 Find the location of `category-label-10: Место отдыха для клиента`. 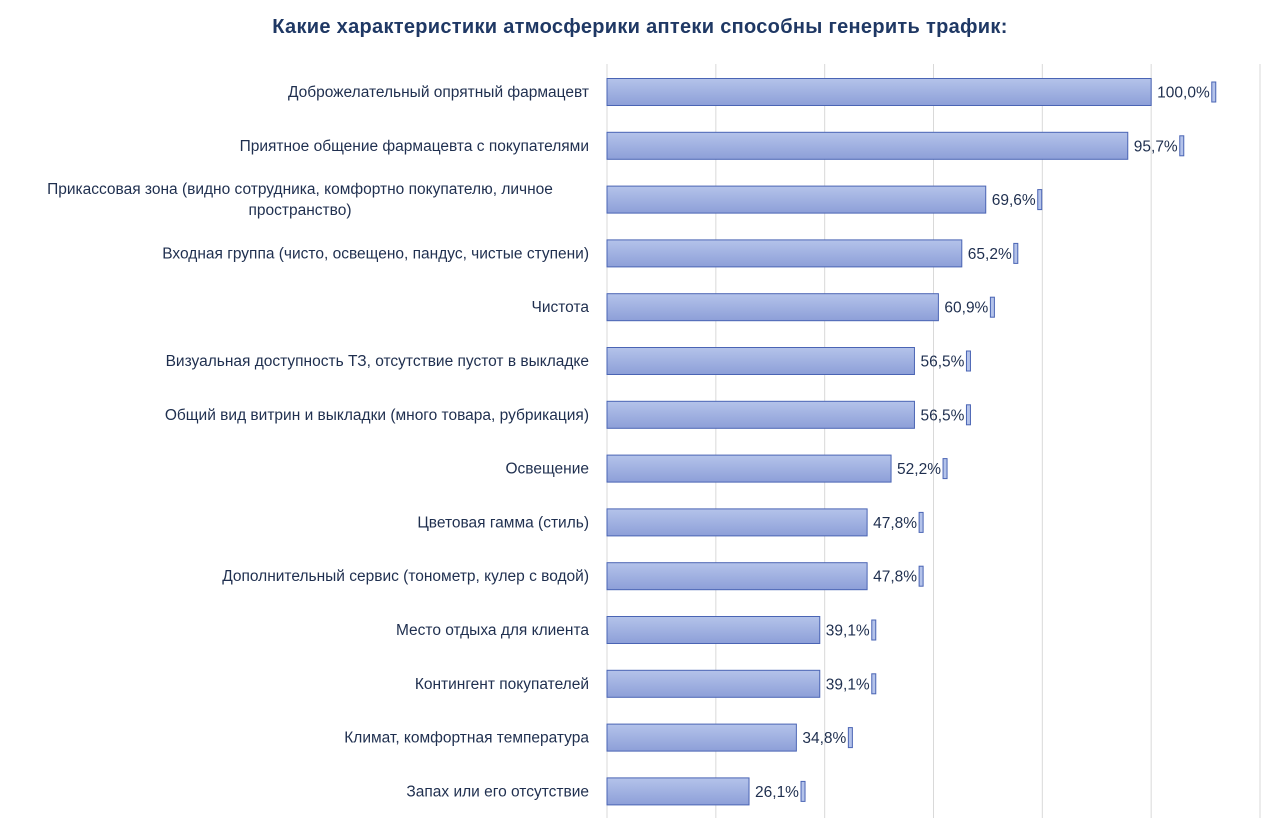

category-label-10: Место отдыха для клиента is located at coordinates (492, 630).